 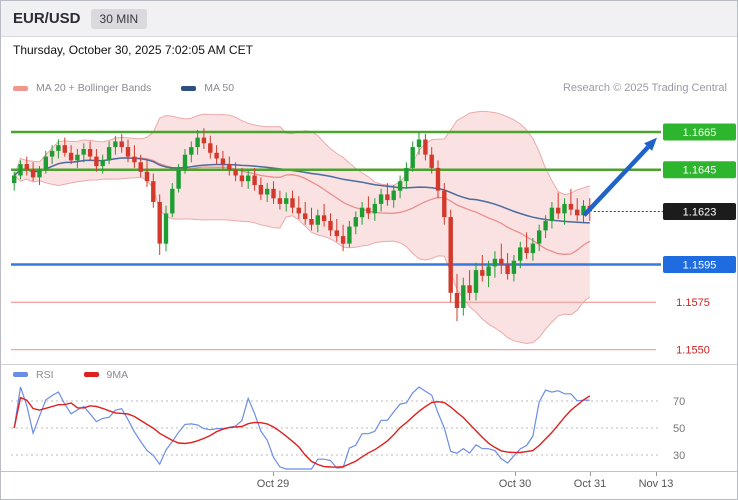 I want to click on svg-text: 1.1623, so click(x=700, y=212).